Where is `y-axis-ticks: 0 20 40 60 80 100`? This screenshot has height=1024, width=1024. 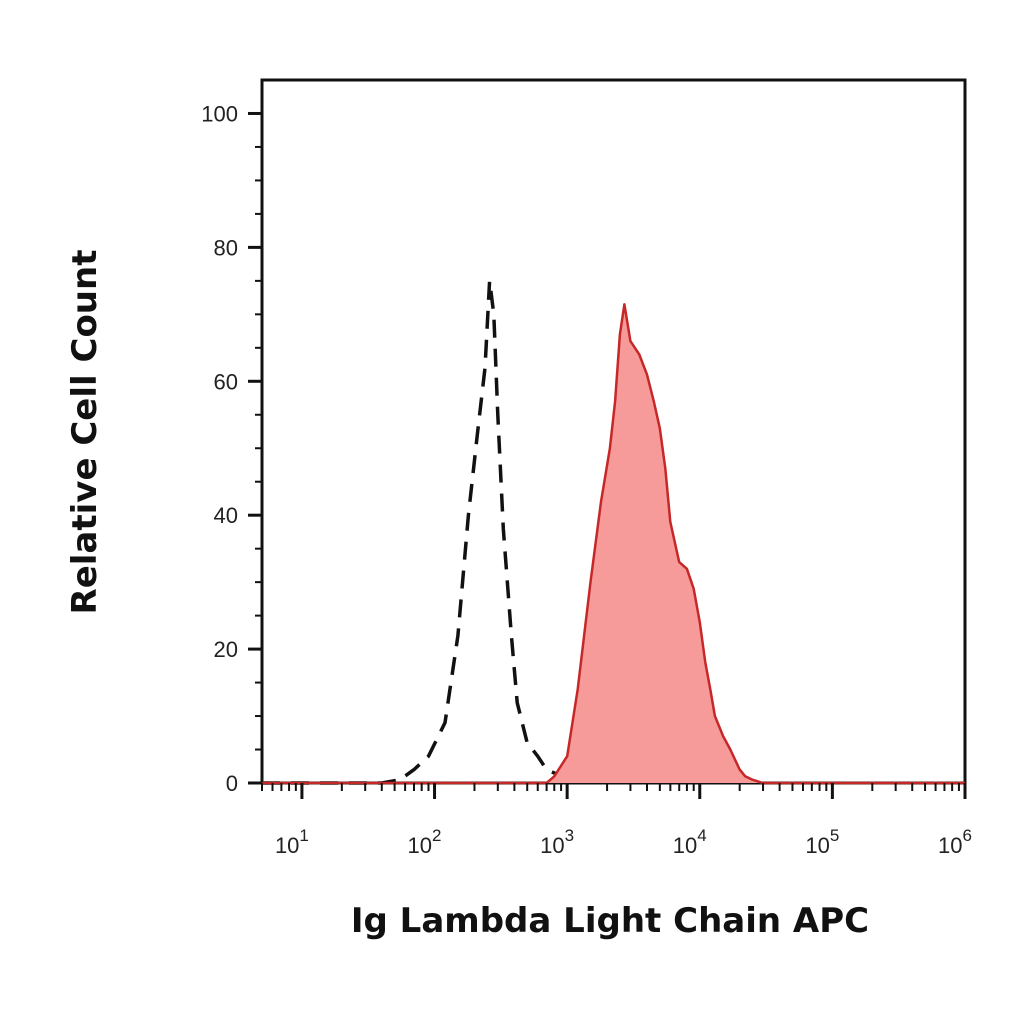 y-axis-ticks: 0 20 40 60 80 100 is located at coordinates (231, 448).